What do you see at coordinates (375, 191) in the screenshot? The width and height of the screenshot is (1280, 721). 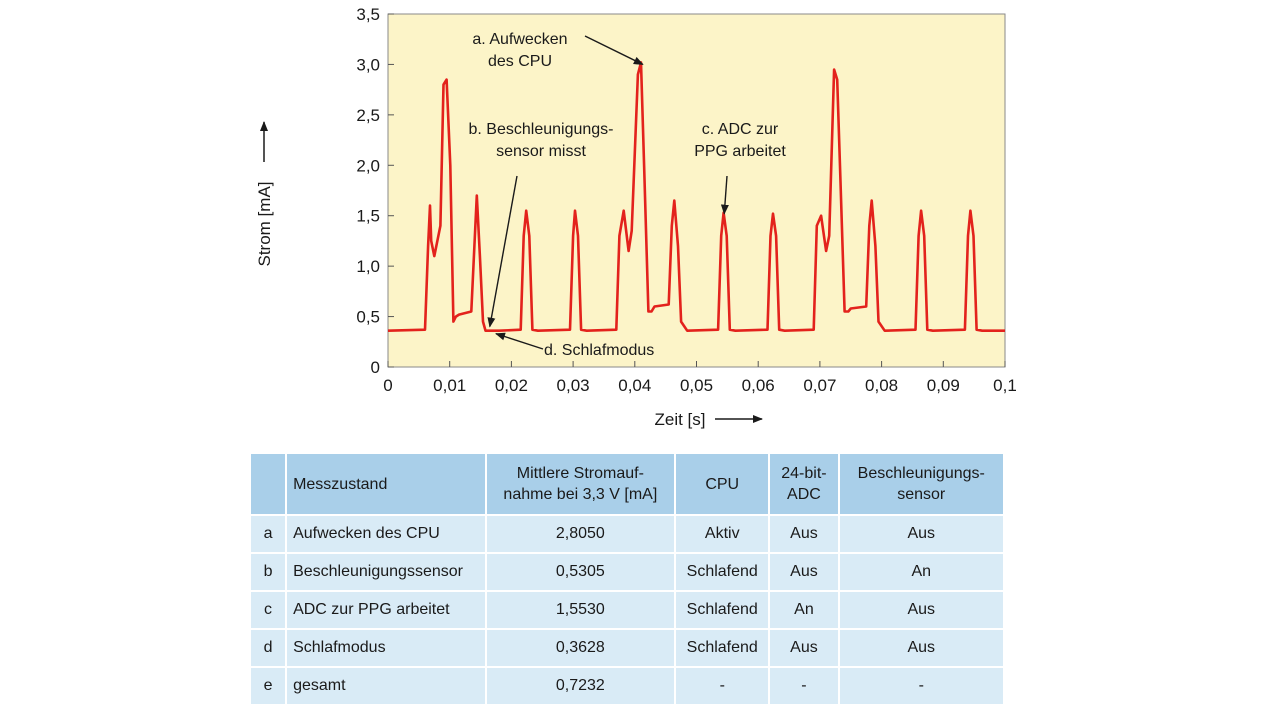 I see `y-axis: 0 0,5 1,0 1,5 2,0 2,5 3,0 3,5` at bounding box center [375, 191].